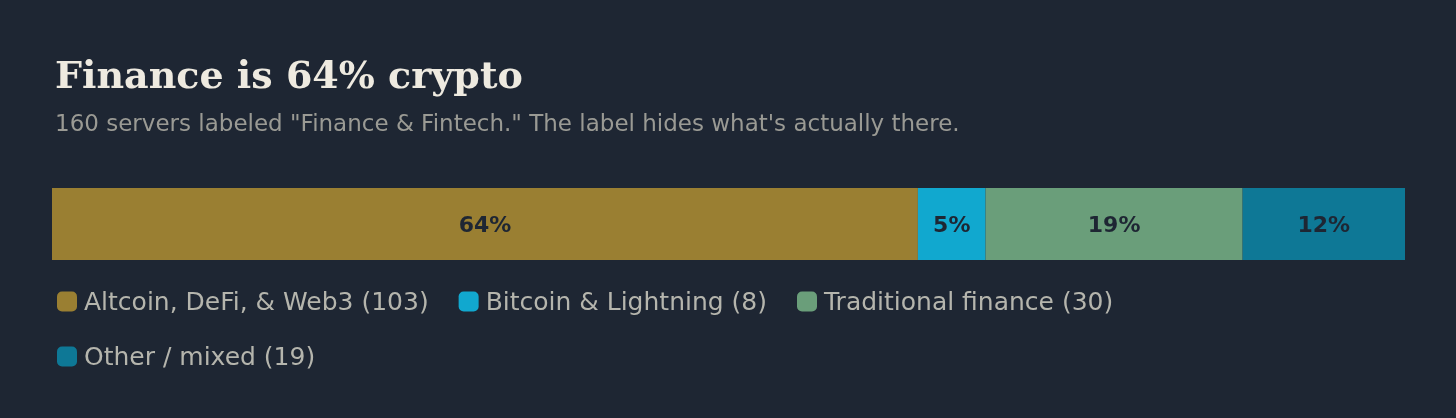  I want to click on chart-title: Finance is 64% crypto, so click(289, 74).